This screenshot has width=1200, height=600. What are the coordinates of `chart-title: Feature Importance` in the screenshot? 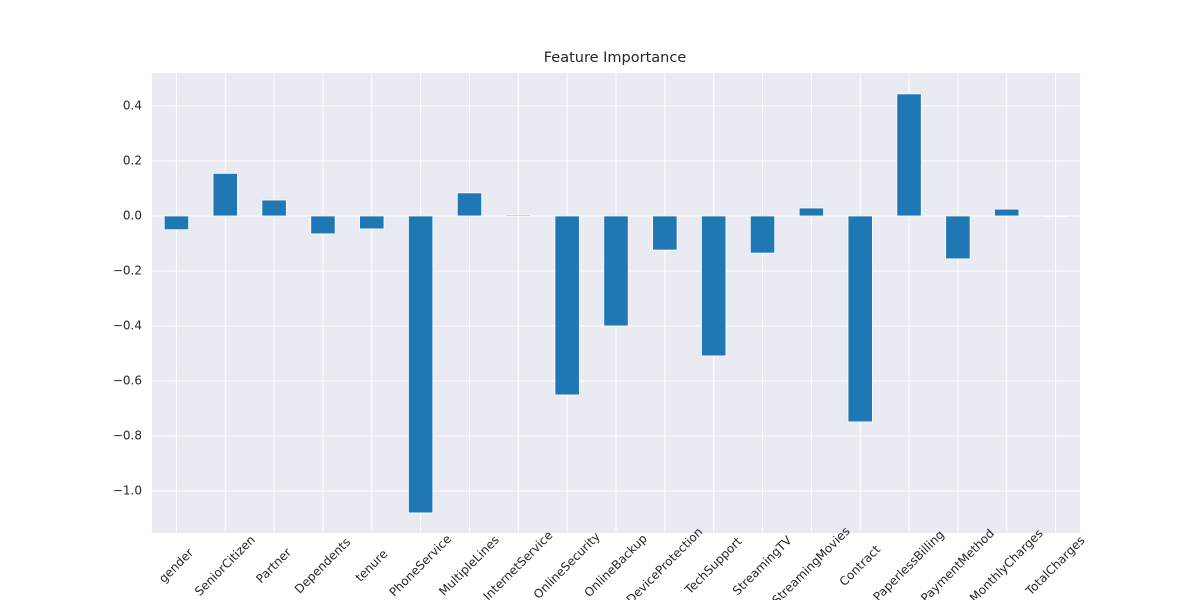 It's located at (615, 58).